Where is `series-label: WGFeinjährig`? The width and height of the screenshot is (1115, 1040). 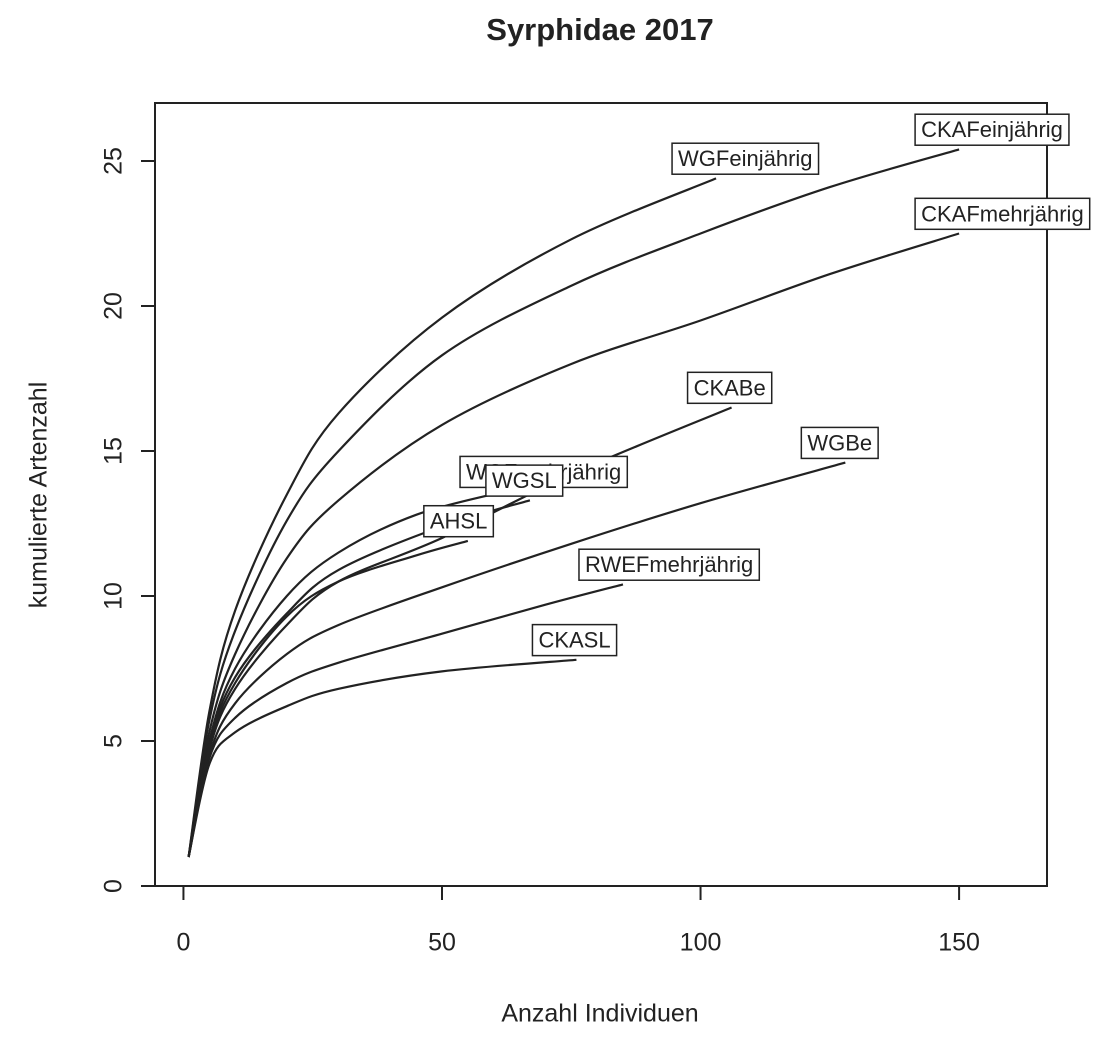
series-label: WGFeinjährig is located at coordinates (745, 158).